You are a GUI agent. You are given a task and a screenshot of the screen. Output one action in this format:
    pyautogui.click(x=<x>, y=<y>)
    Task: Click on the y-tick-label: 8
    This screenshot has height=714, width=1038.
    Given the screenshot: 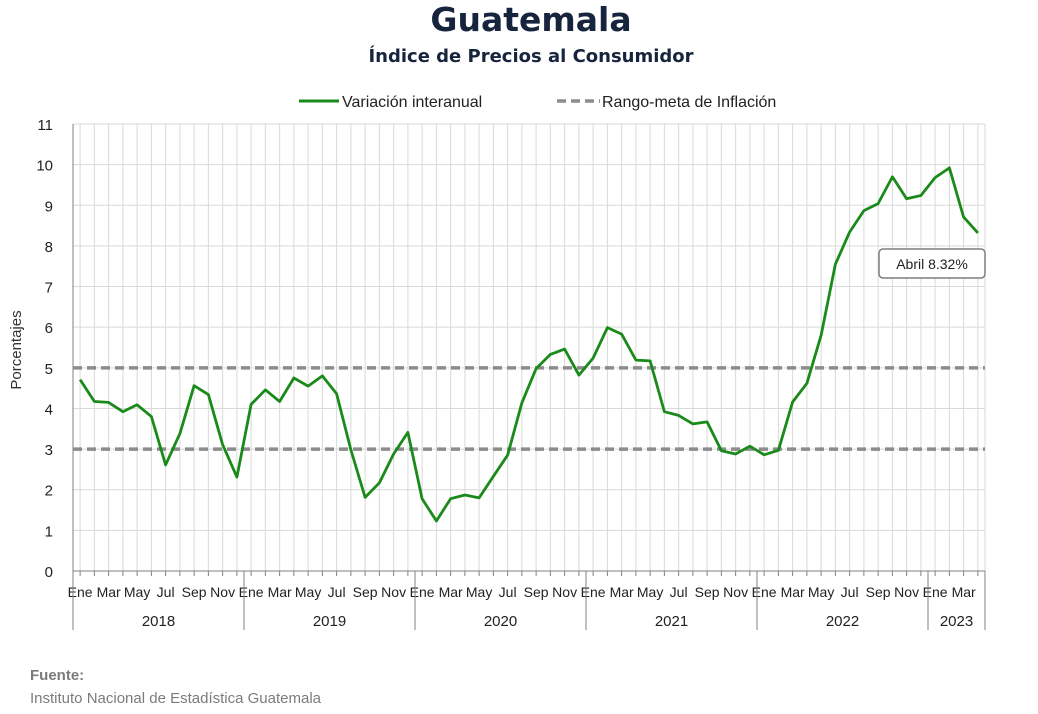 What is the action you would take?
    pyautogui.click(x=49, y=247)
    